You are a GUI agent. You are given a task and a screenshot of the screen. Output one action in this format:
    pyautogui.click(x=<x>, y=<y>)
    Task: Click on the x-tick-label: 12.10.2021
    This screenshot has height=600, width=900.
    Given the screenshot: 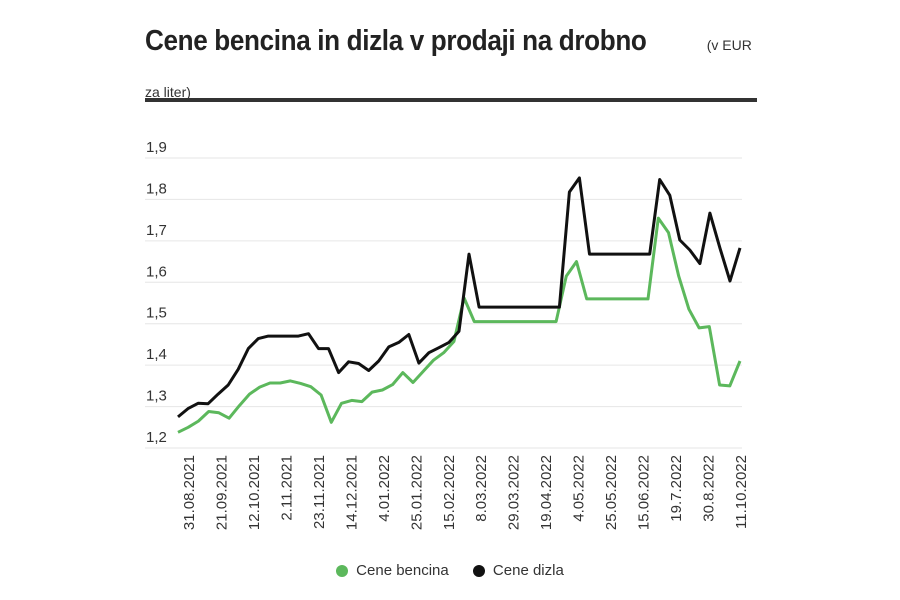 What is the action you would take?
    pyautogui.click(x=254, y=492)
    